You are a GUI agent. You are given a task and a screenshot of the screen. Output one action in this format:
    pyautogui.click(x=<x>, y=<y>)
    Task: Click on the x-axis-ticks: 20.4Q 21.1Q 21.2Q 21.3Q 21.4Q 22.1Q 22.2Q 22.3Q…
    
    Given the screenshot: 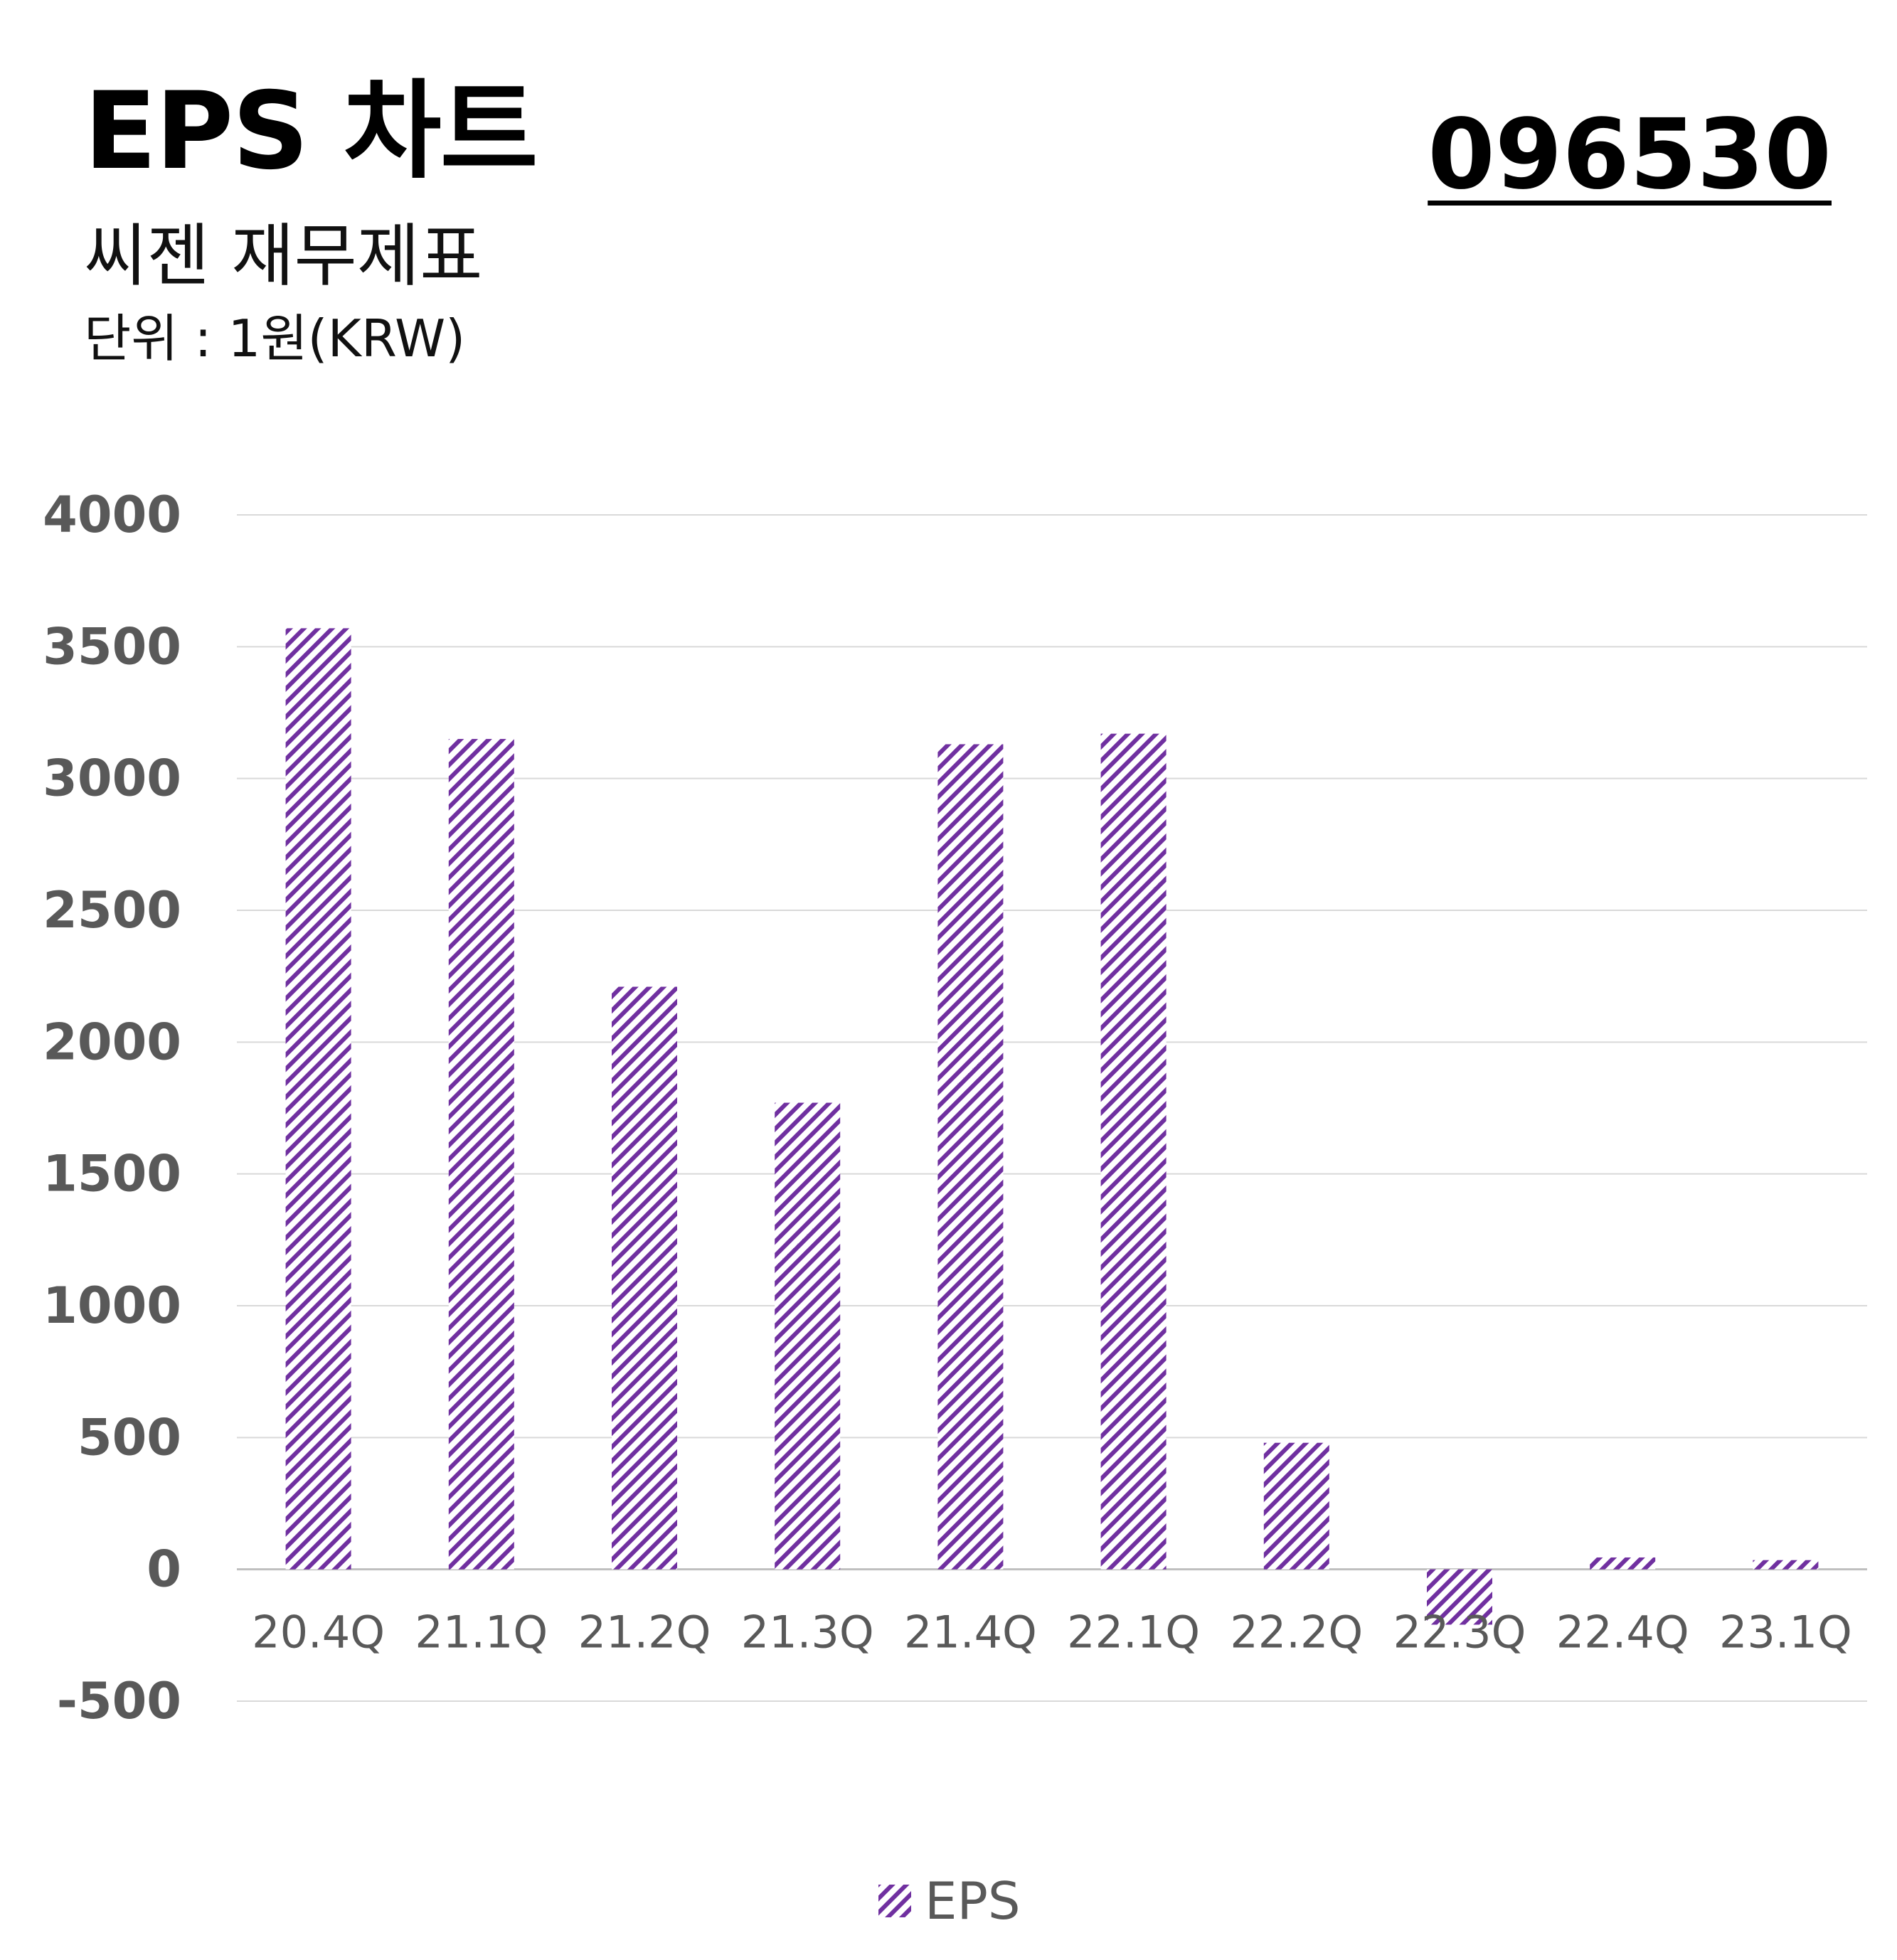 What is the action you would take?
    pyautogui.click(x=1052, y=1632)
    